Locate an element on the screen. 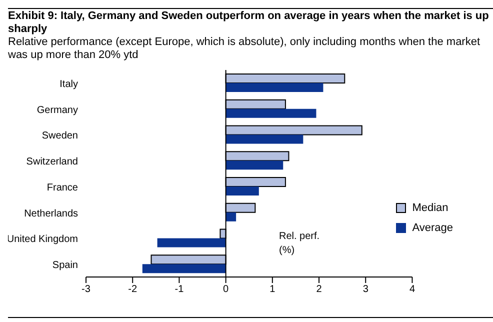  x-axis-title: Rel. perf. (%) is located at coordinates (300, 244).